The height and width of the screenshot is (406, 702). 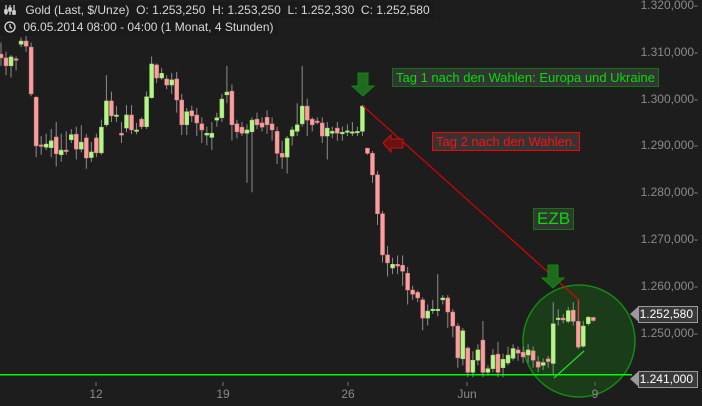 What do you see at coordinates (595, 394) in the screenshot?
I see `x-tick-label: 9` at bounding box center [595, 394].